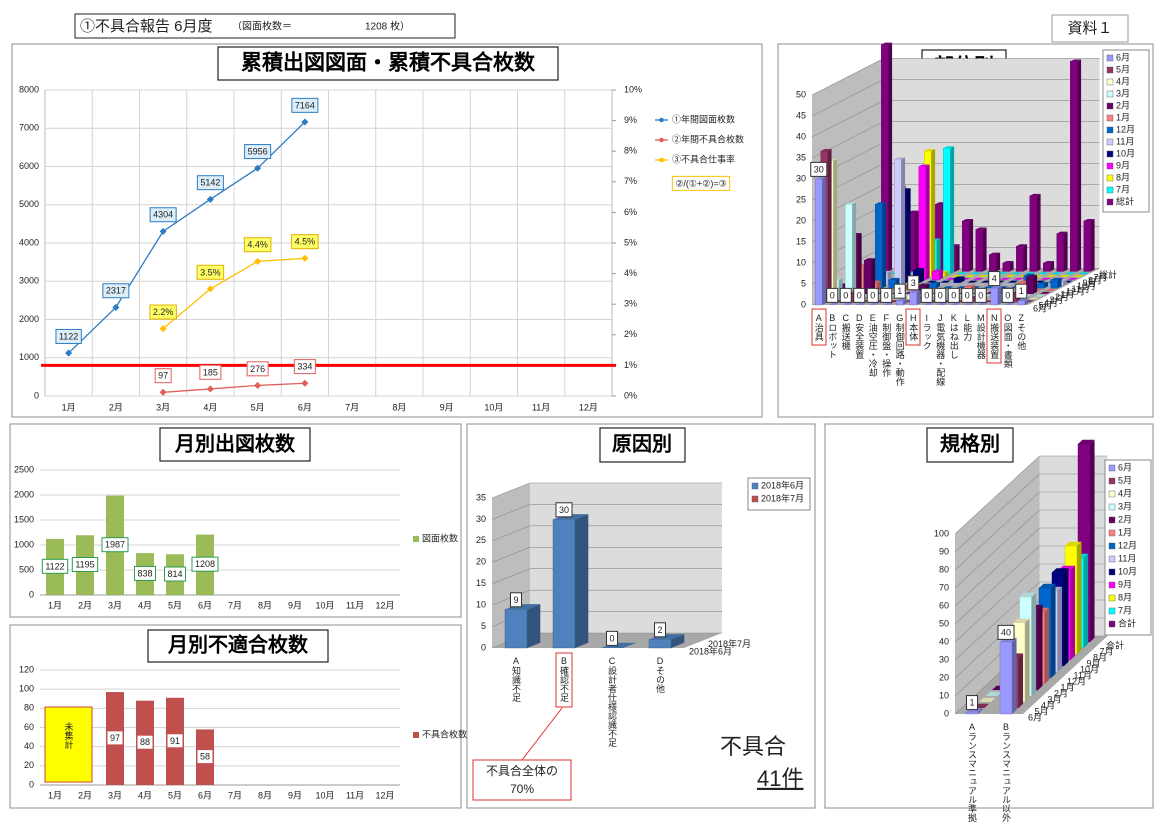 The height and width of the screenshot is (823, 1165). What do you see at coordinates (967, 327) in the screenshot?
I see `x-tick-label: L能力` at bounding box center [967, 327].